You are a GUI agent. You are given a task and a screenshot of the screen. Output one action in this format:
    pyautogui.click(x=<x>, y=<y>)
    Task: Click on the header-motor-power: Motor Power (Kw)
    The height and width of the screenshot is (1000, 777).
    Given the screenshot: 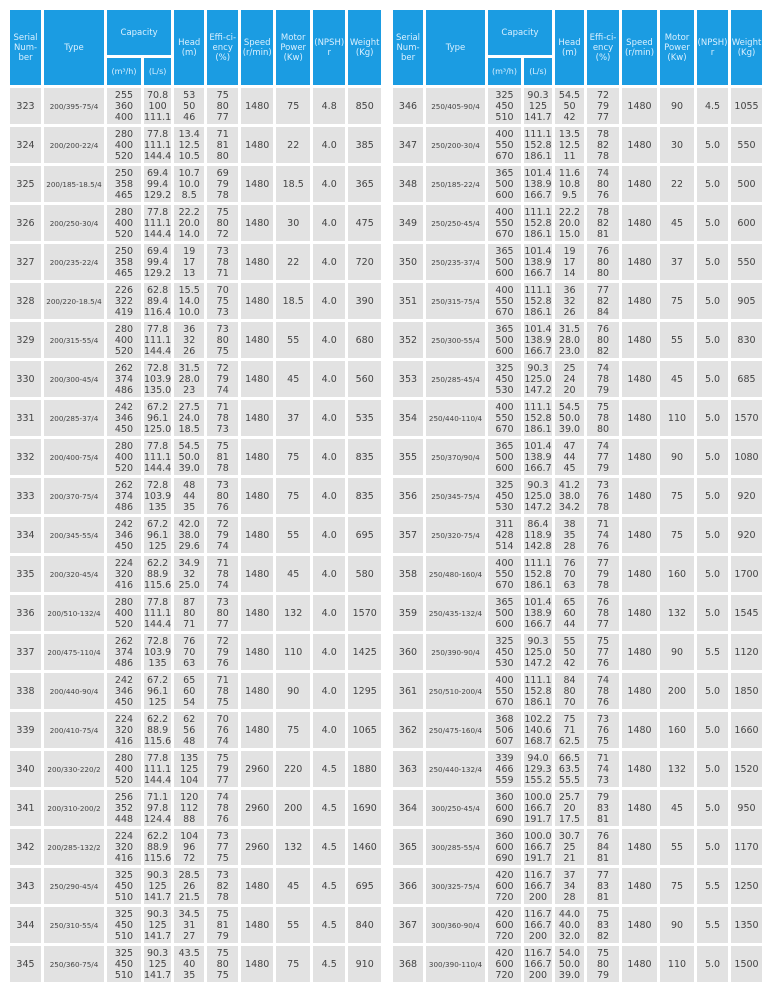 What is the action you would take?
    pyautogui.click(x=677, y=47)
    